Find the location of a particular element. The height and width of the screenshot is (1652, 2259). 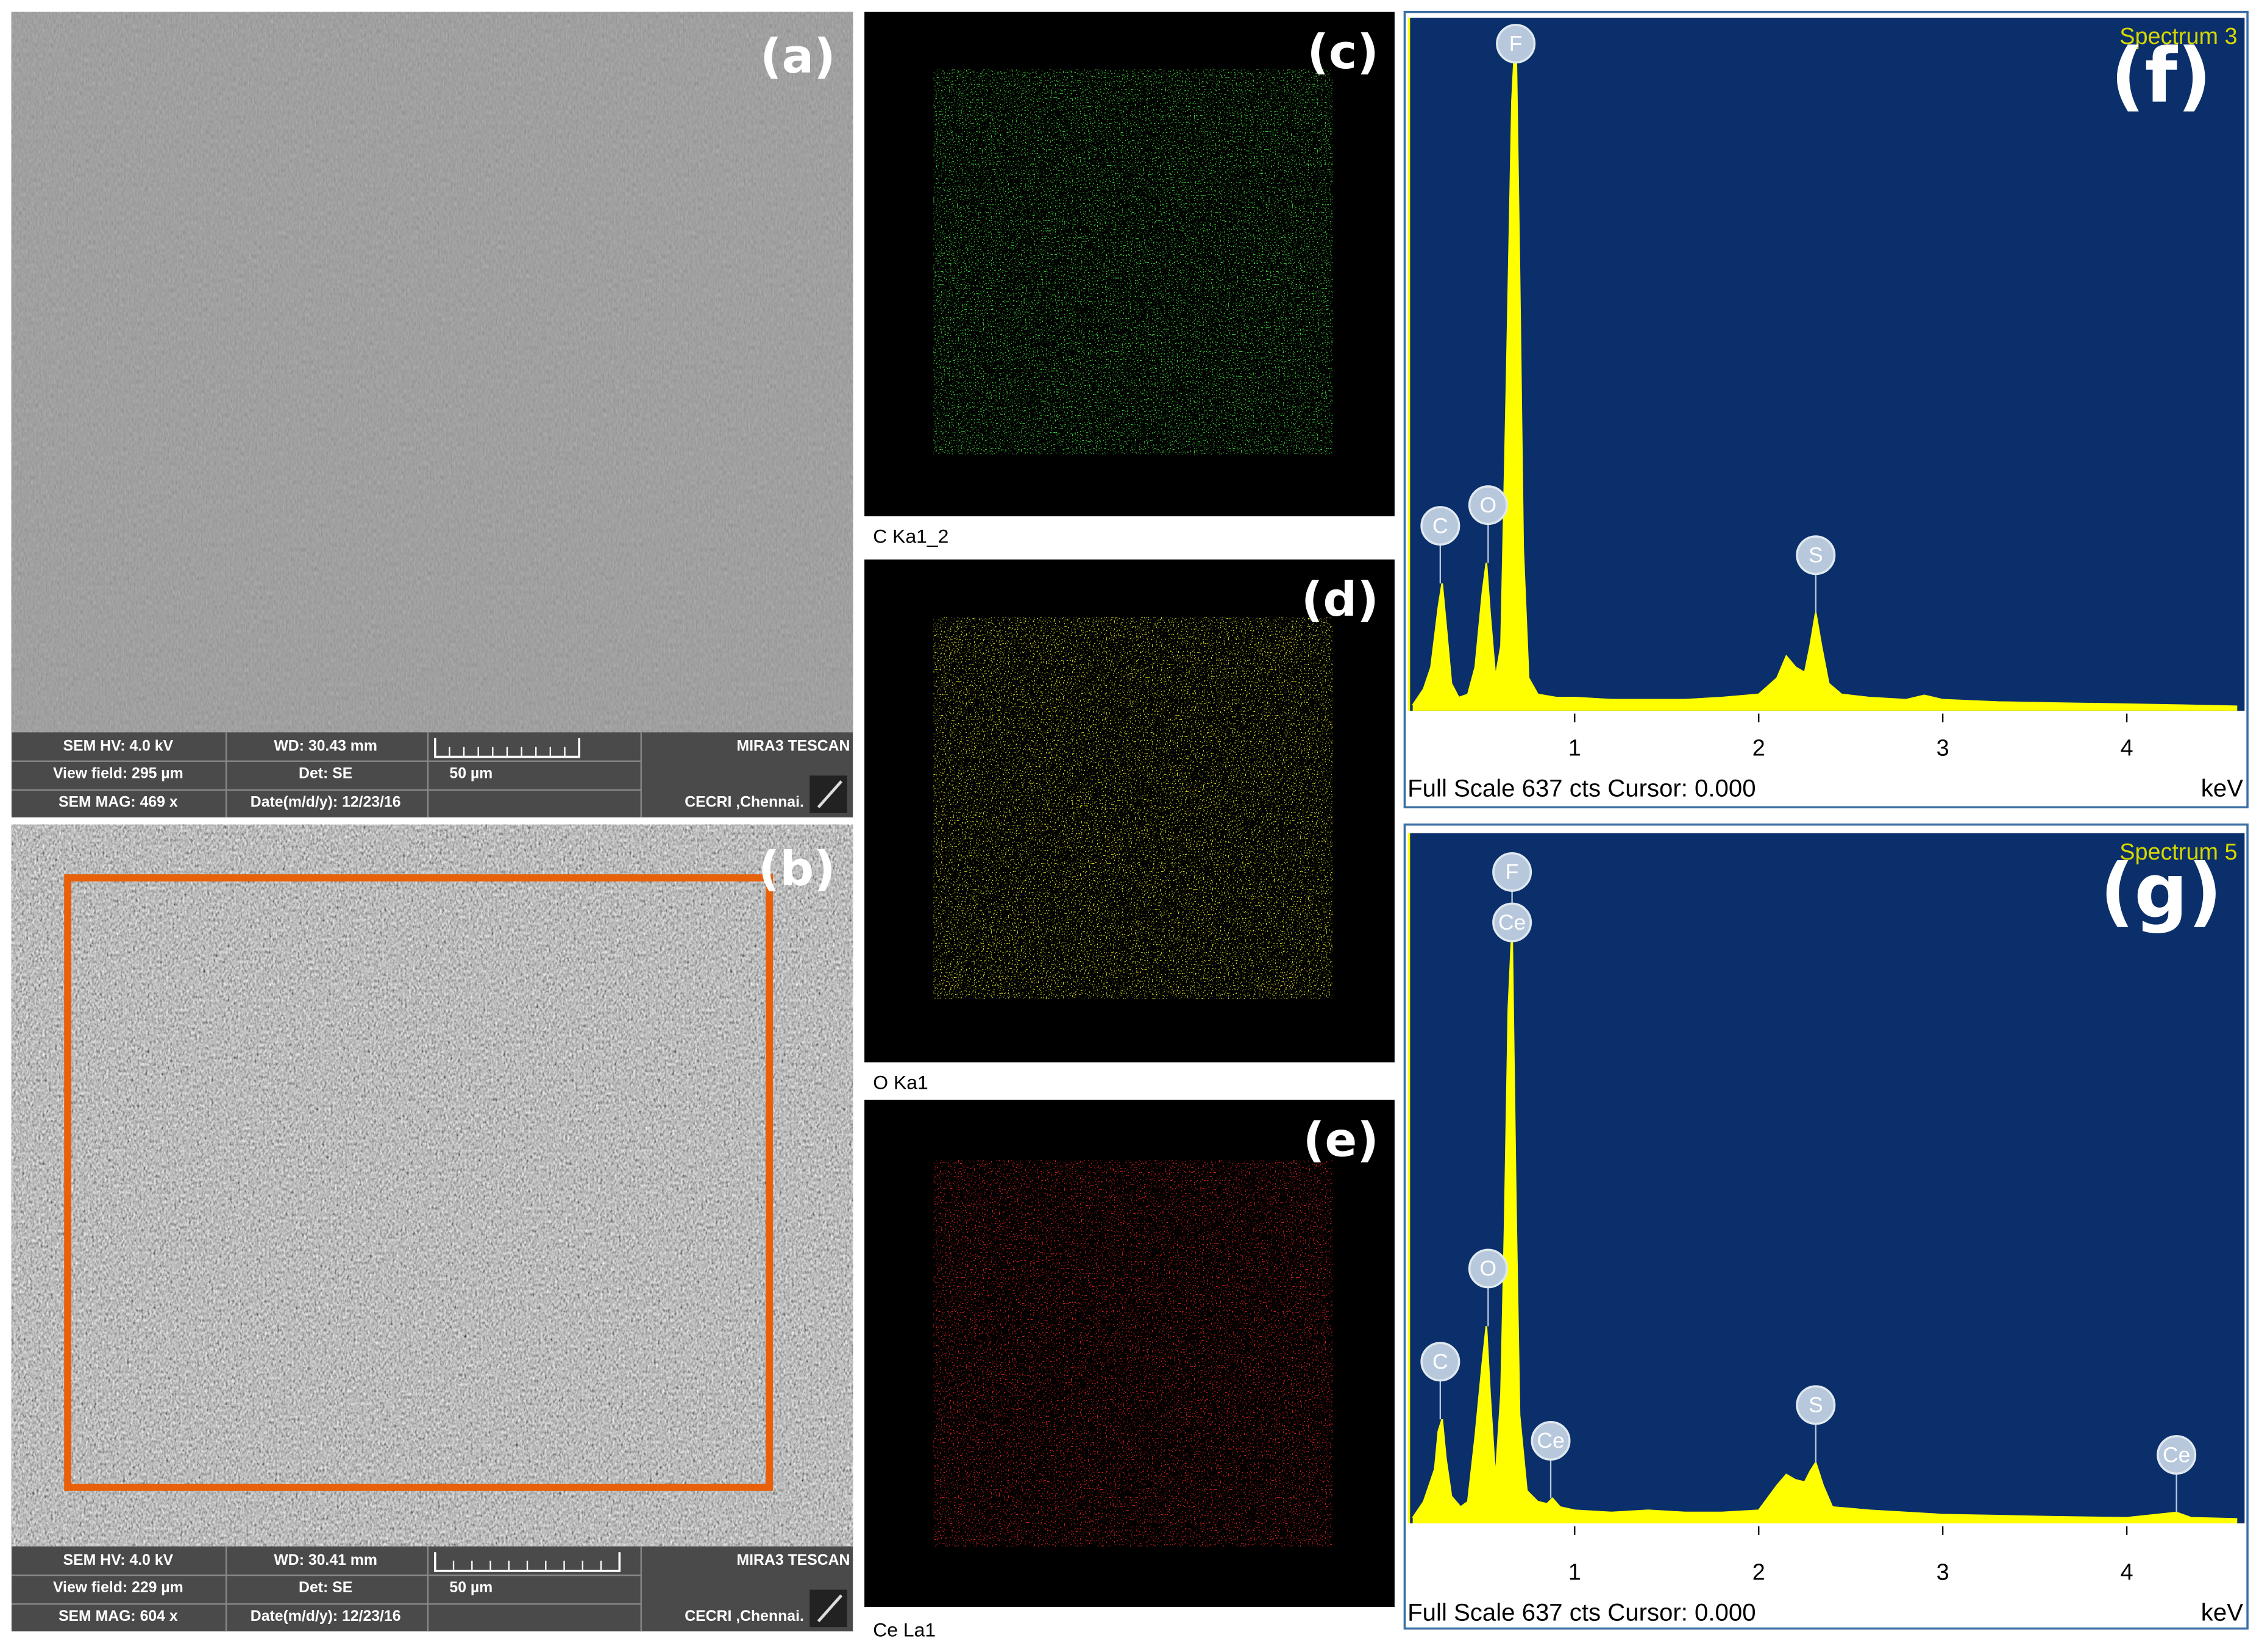

panel-label: (g) is located at coordinates (2161, 891).